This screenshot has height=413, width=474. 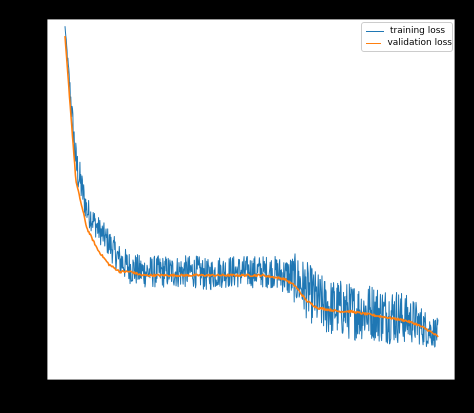 I want to click on legend-swatch-training-loss, so click(x=375, y=31).